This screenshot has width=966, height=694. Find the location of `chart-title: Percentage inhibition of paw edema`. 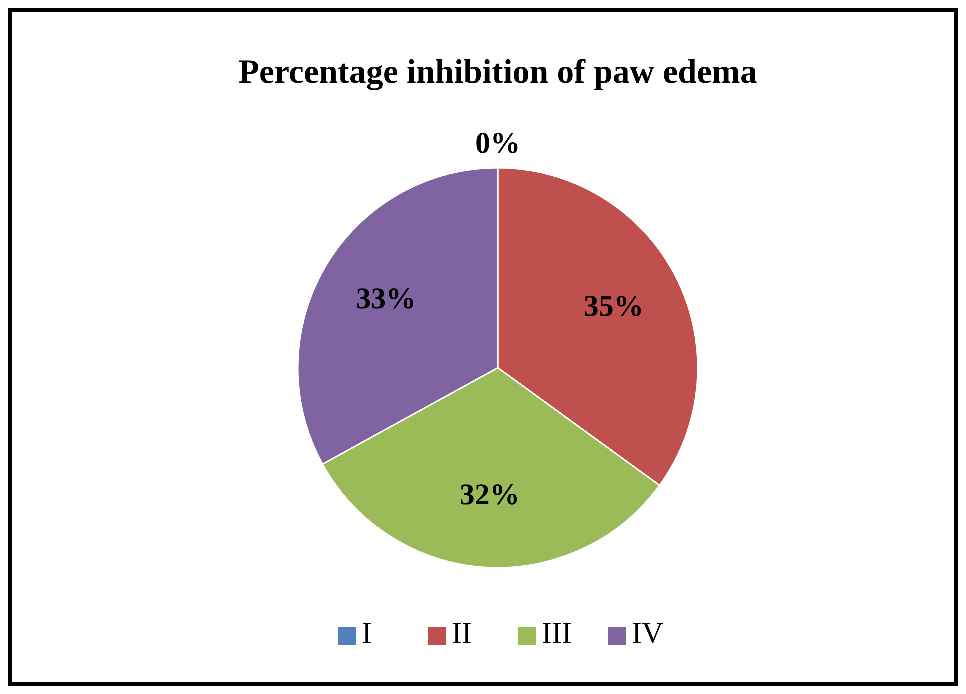

chart-title: Percentage inhibition of paw edema is located at coordinates (498, 72).